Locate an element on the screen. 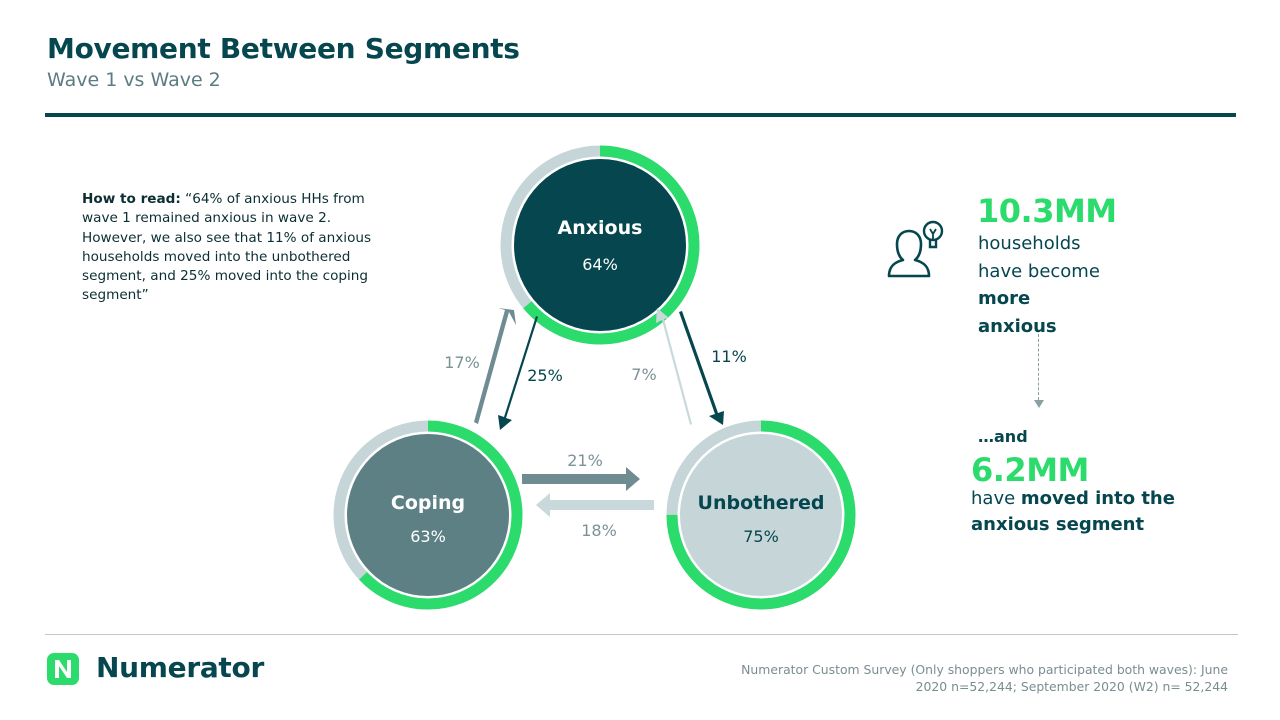  stat-more-anxious-bold2: anxious is located at coordinates (1017, 326).